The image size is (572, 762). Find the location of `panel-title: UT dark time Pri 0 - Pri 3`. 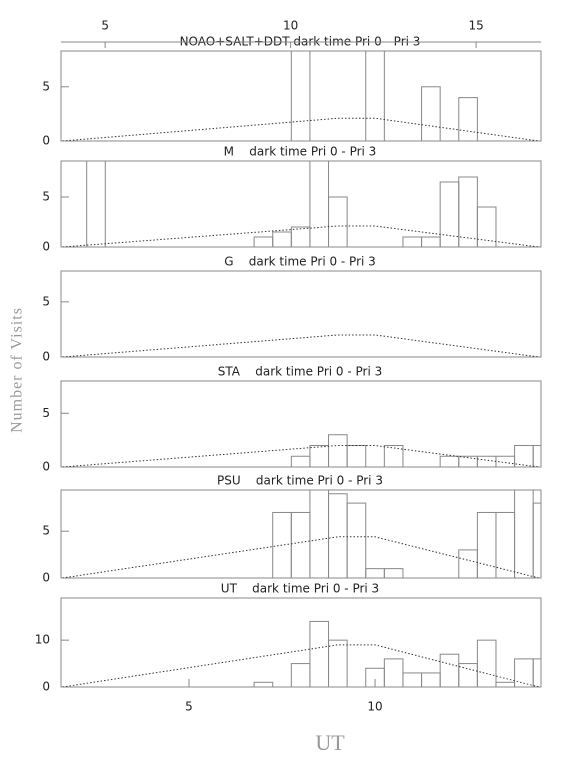

panel-title: UT dark time Pri 0 - Pri 3 is located at coordinates (300, 589).